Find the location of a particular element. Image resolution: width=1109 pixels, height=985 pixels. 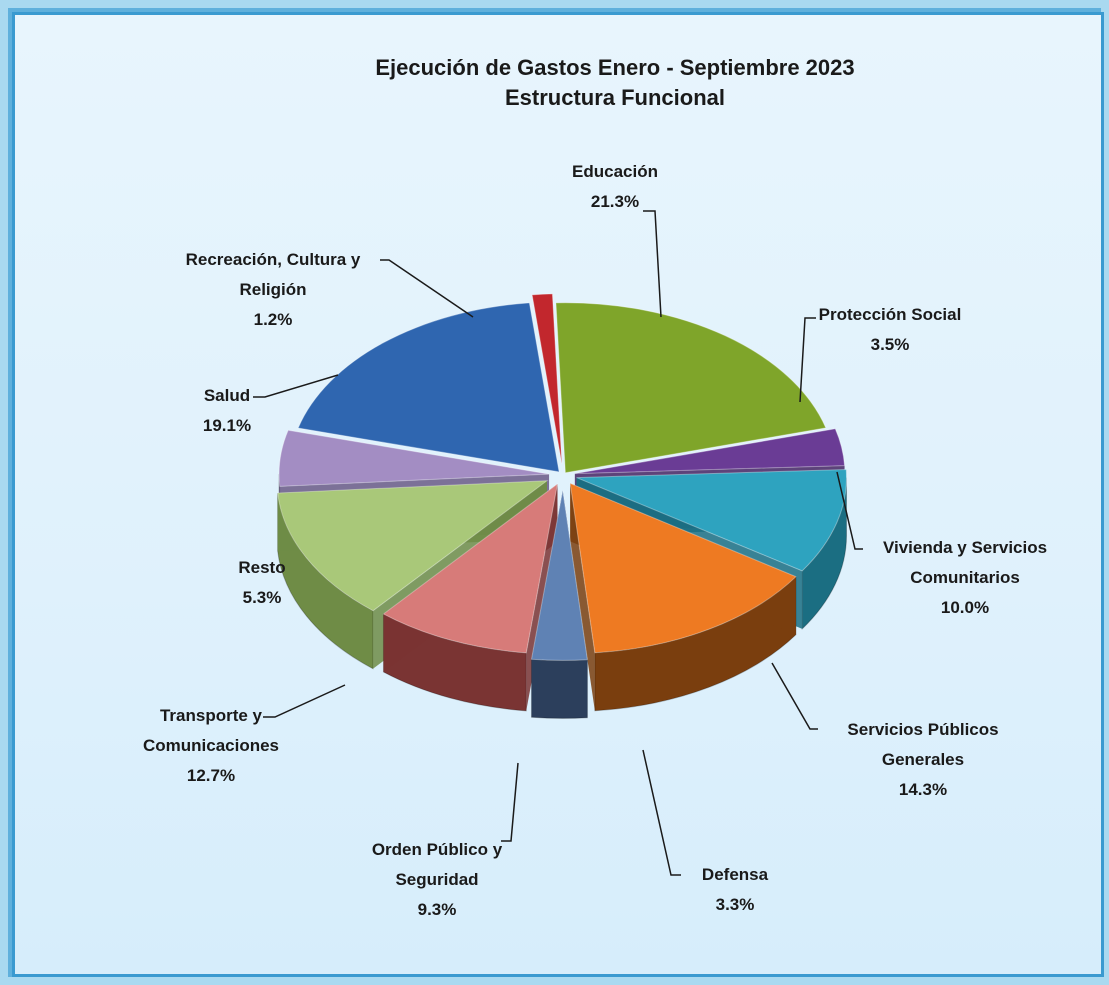

slice-category-label: Educación is located at coordinates (615, 171).